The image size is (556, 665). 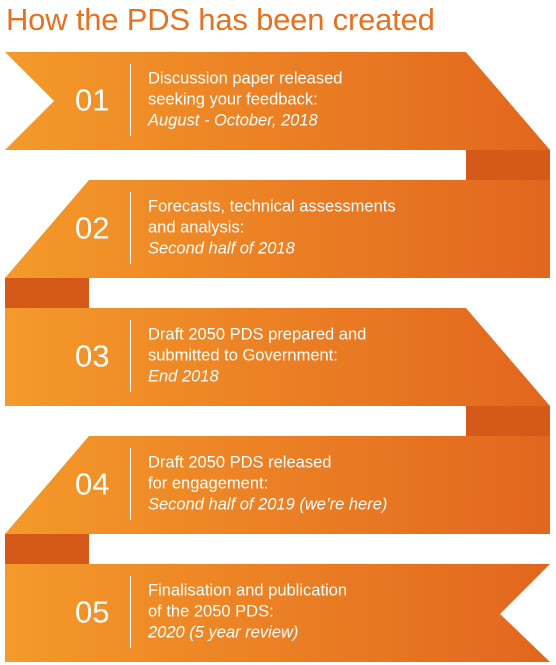 I want to click on step-line: seeking your feedback:, so click(x=233, y=99).